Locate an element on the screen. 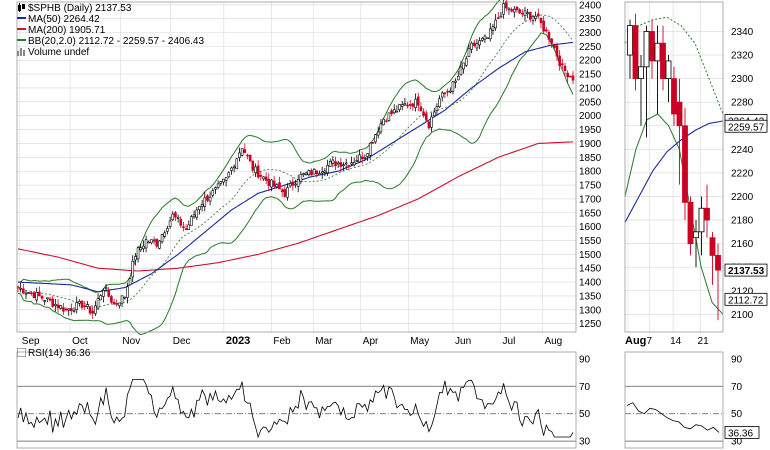 The width and height of the screenshot is (770, 450). value-tag-label: 36.36 is located at coordinates (740, 433).